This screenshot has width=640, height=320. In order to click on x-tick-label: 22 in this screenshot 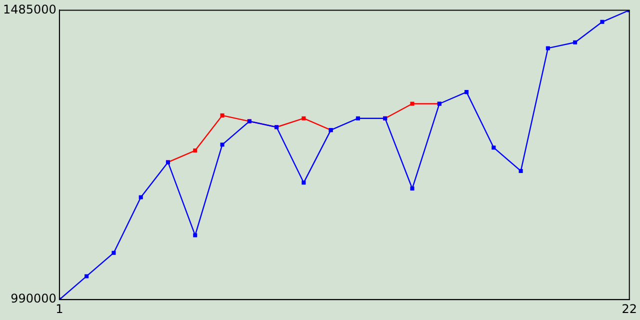, I will do `click(630, 309)`.